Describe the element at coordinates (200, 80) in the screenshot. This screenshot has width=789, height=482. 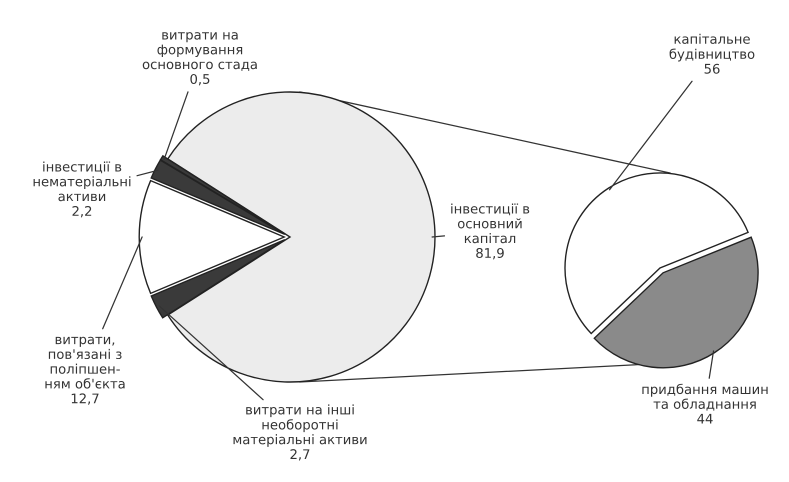
I see `data-label: 0,5` at that location.